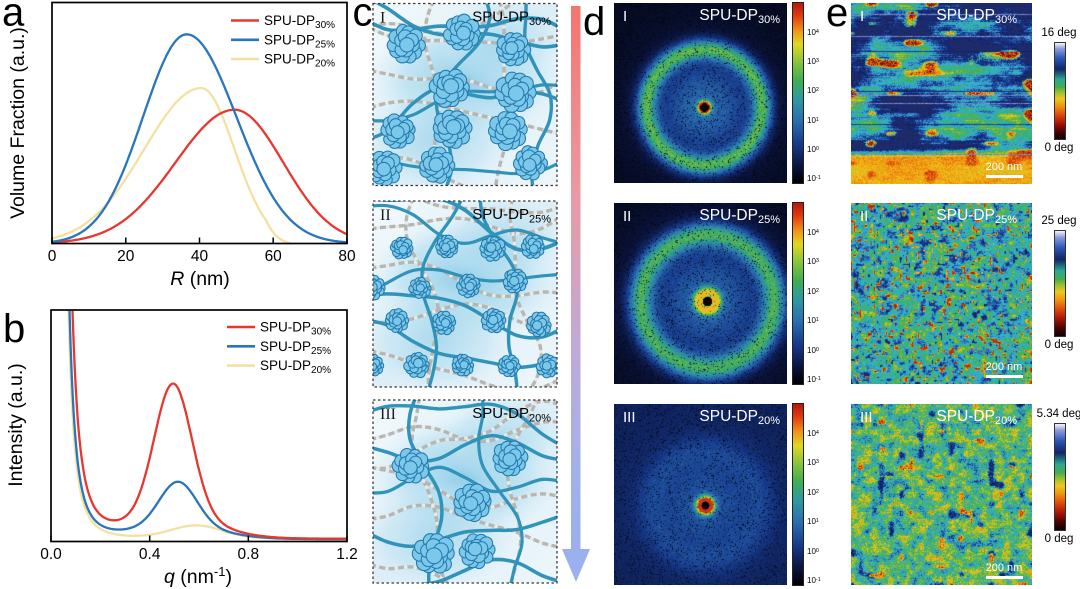 The image size is (1080, 589). What do you see at coordinates (13, 17) in the screenshot?
I see `svg-text: a` at bounding box center [13, 17].